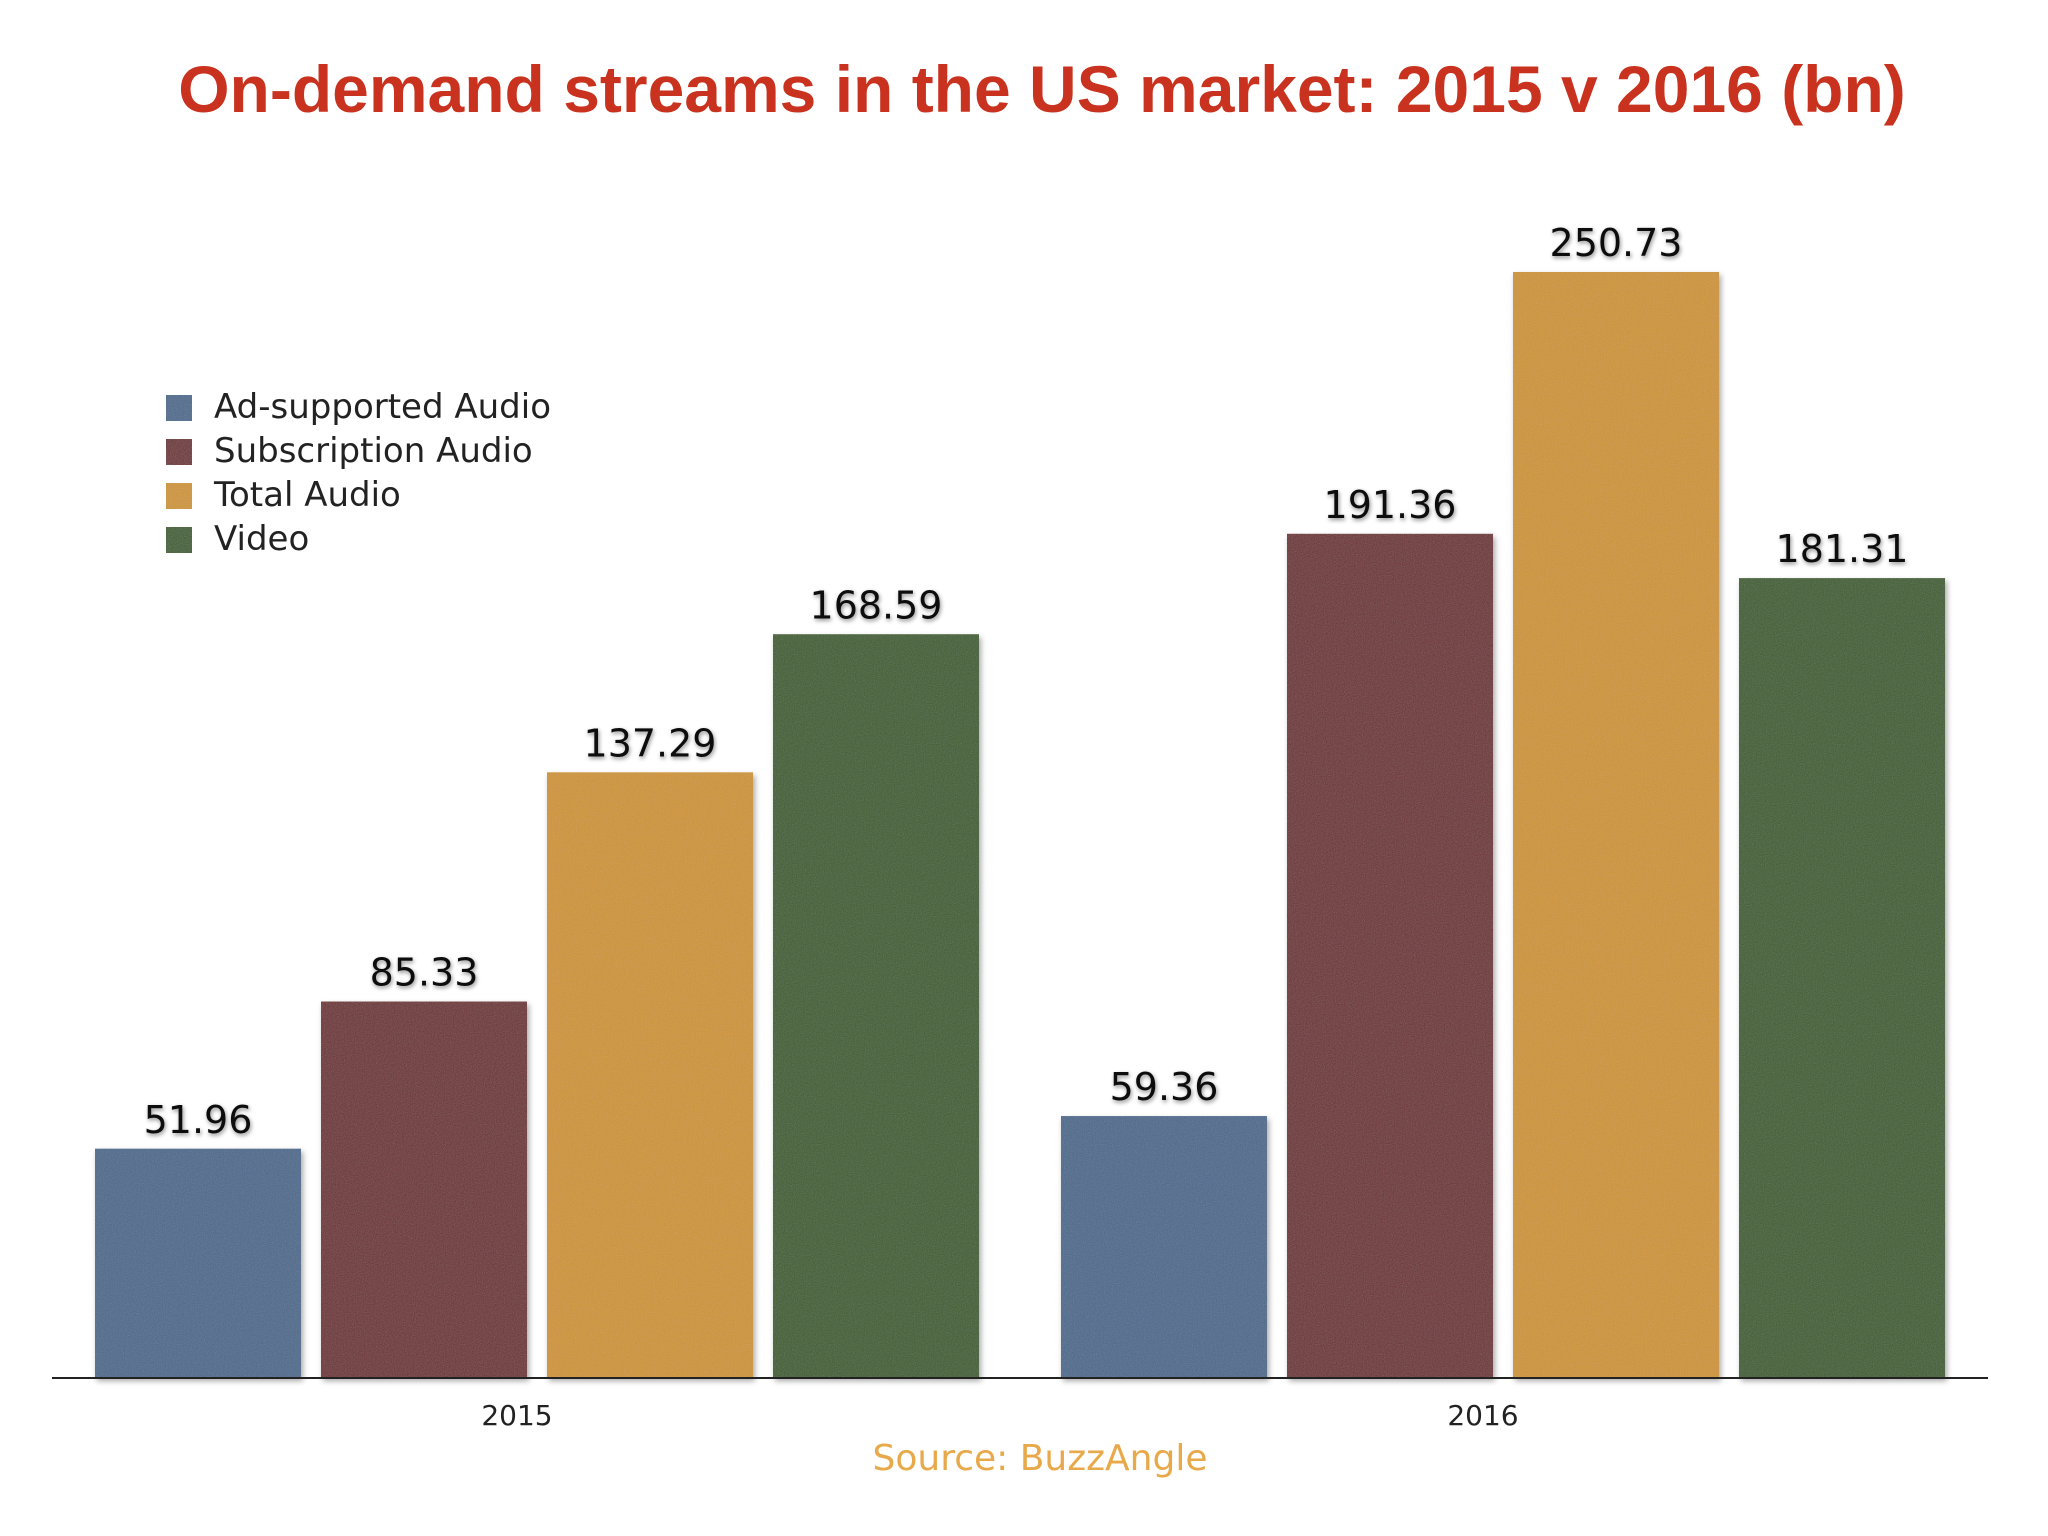 This screenshot has height=1536, width=2048. Describe the element at coordinates (373, 451) in the screenshot. I see `legend-label-subscription-audio: Subscription Audio` at that location.